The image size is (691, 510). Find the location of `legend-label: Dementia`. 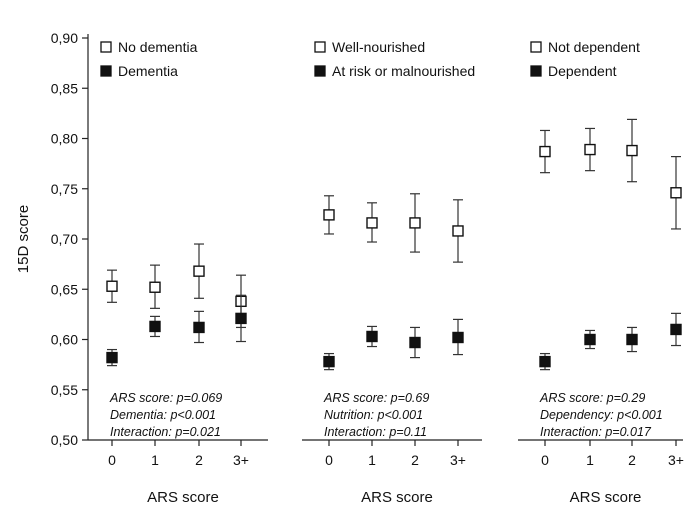

legend-label: Dementia is located at coordinates (148, 71).